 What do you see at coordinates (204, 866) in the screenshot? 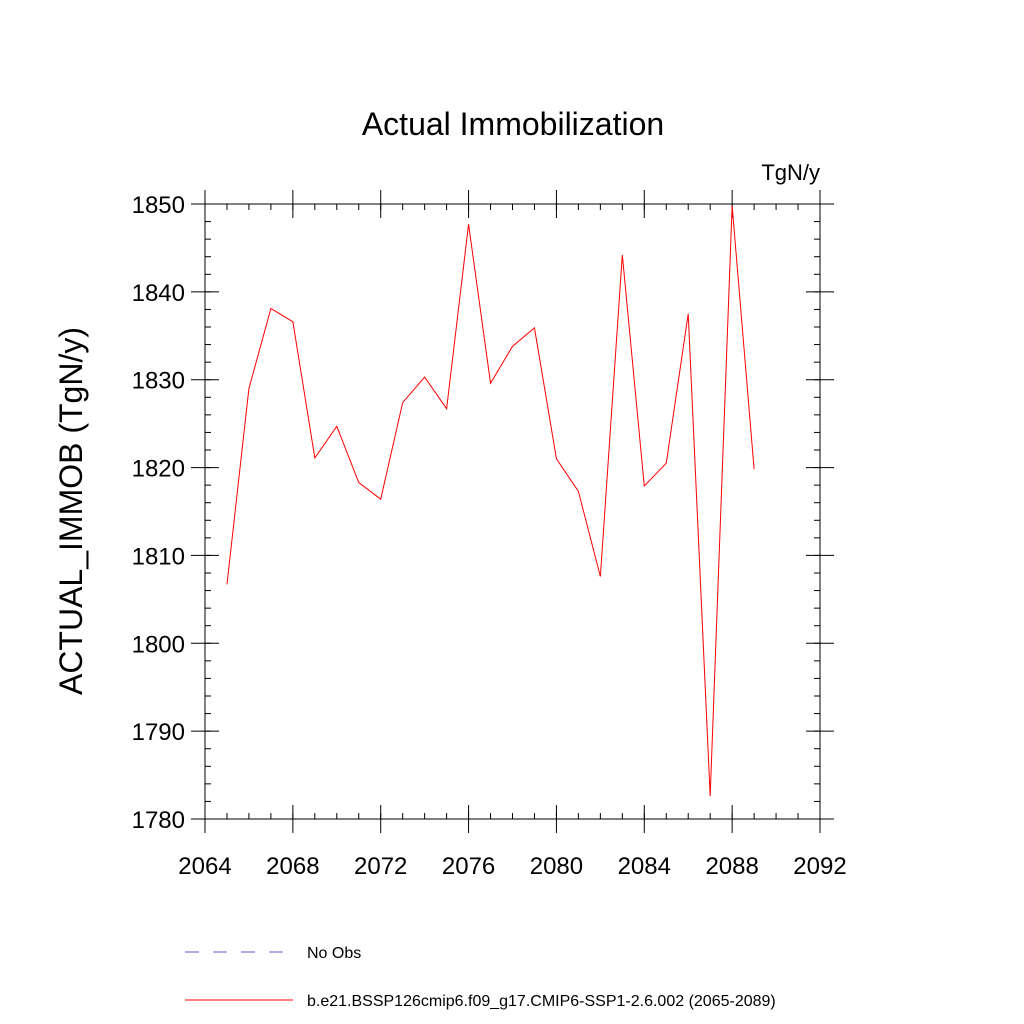
I see `x-tick-label: 2064` at bounding box center [204, 866].